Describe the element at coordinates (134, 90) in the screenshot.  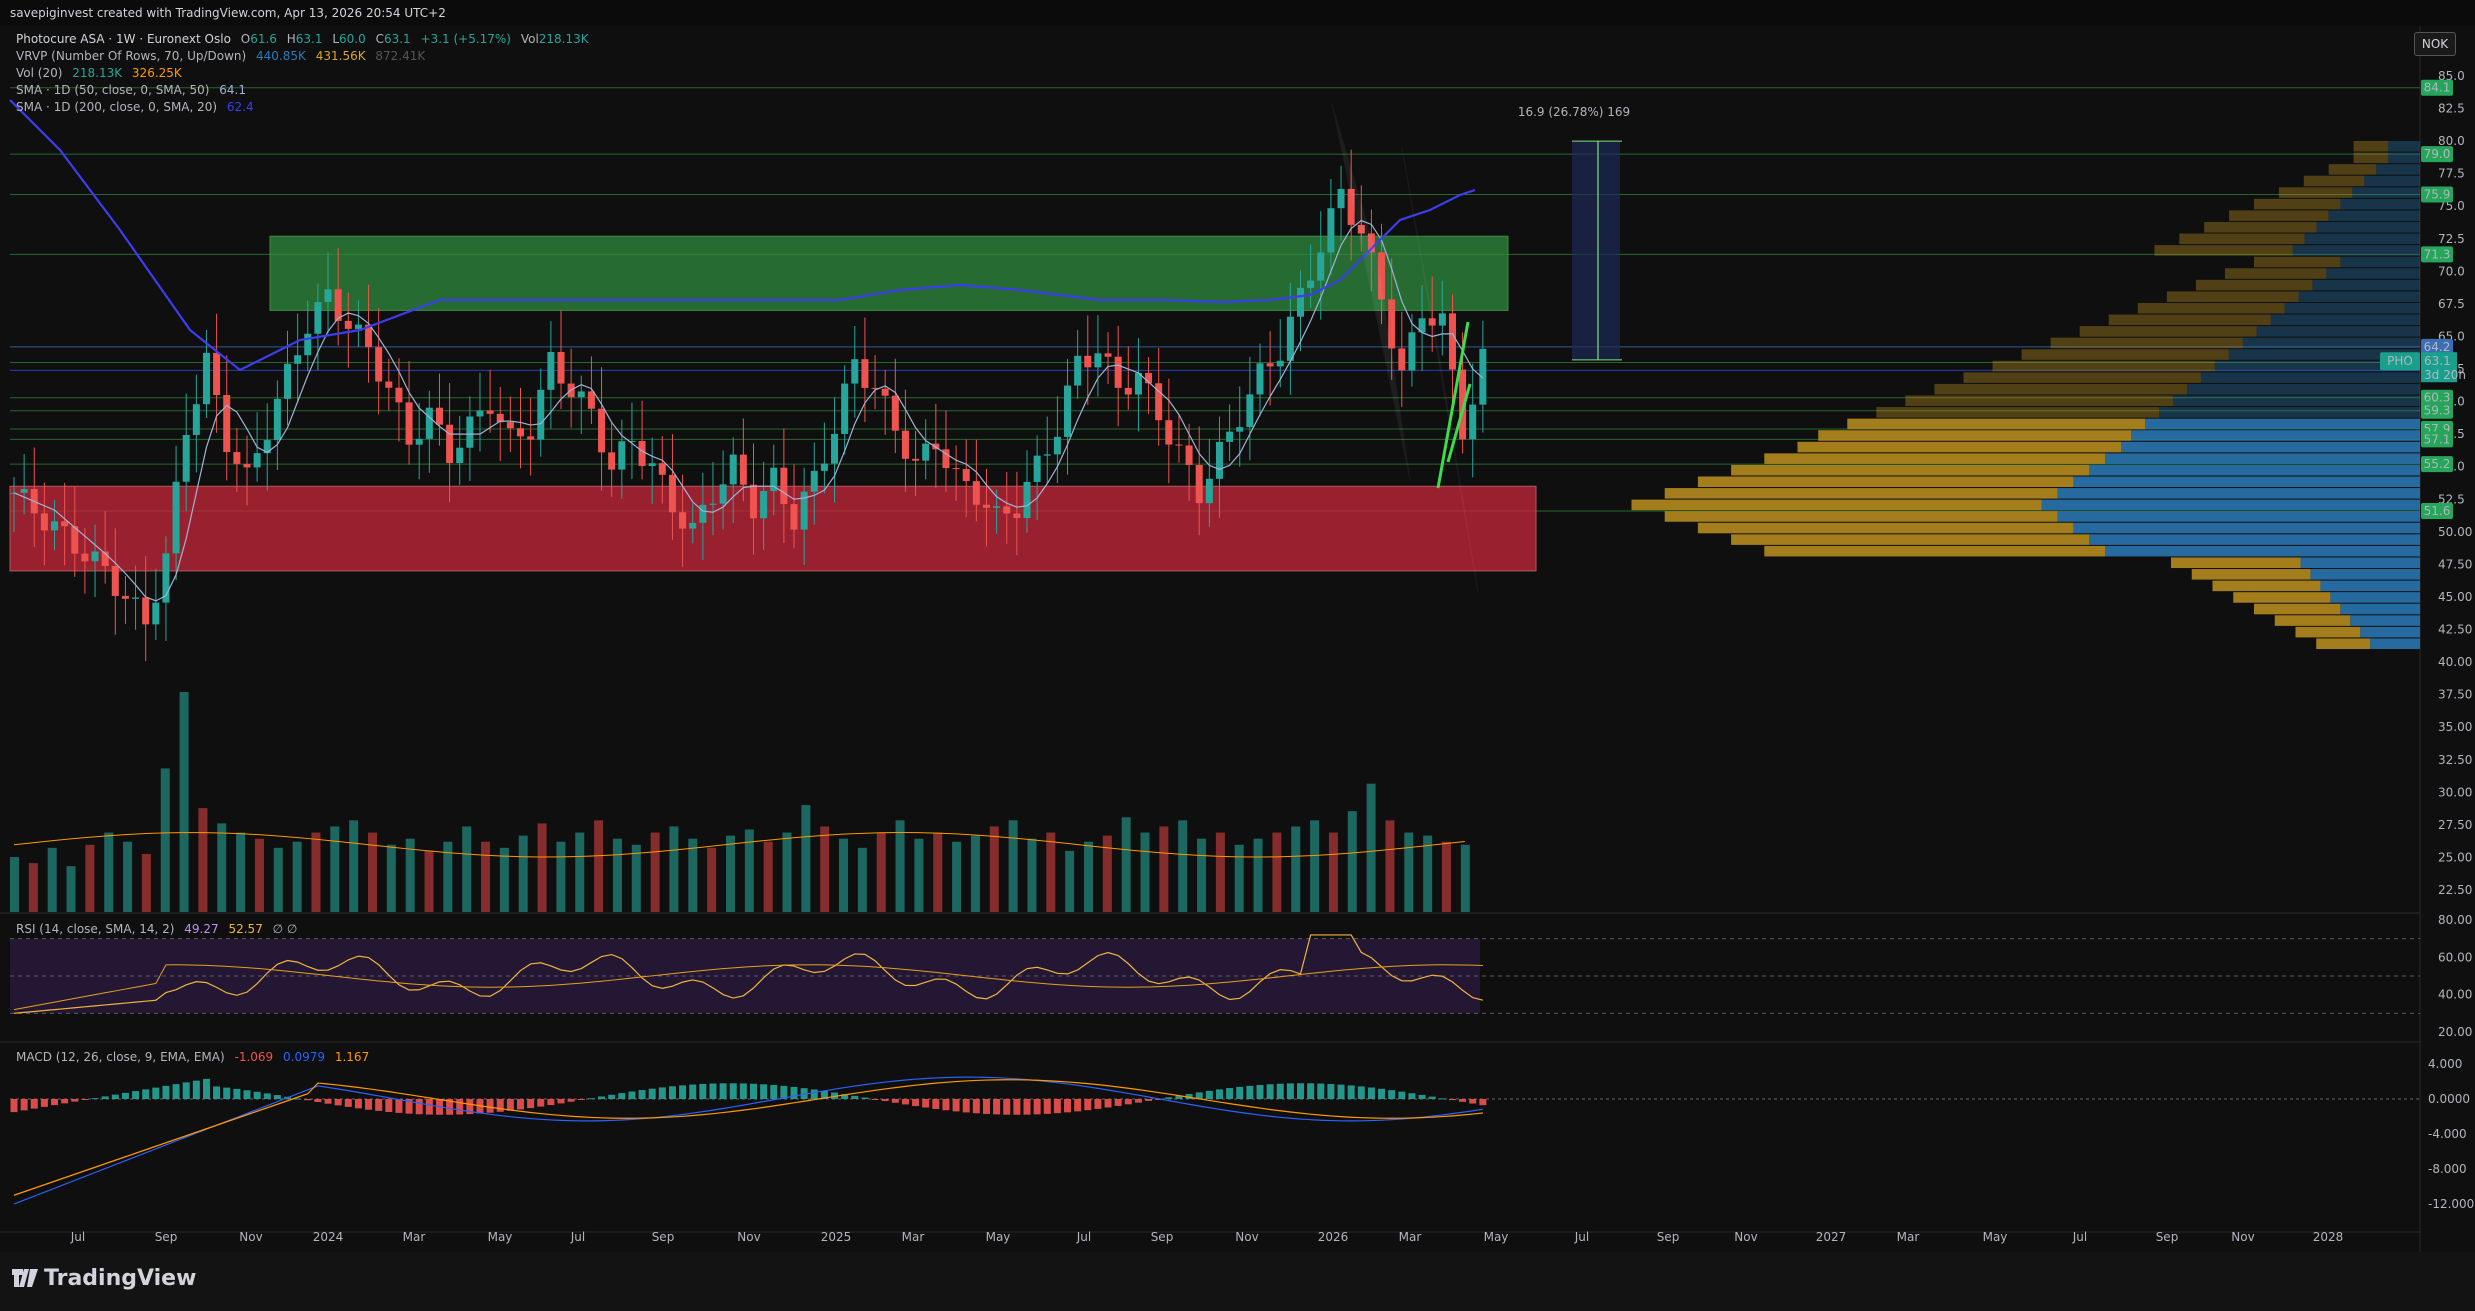
I see `sma50-legend: SMA · 1D (50, close, 0, SMA, 50) 64.1` at that location.